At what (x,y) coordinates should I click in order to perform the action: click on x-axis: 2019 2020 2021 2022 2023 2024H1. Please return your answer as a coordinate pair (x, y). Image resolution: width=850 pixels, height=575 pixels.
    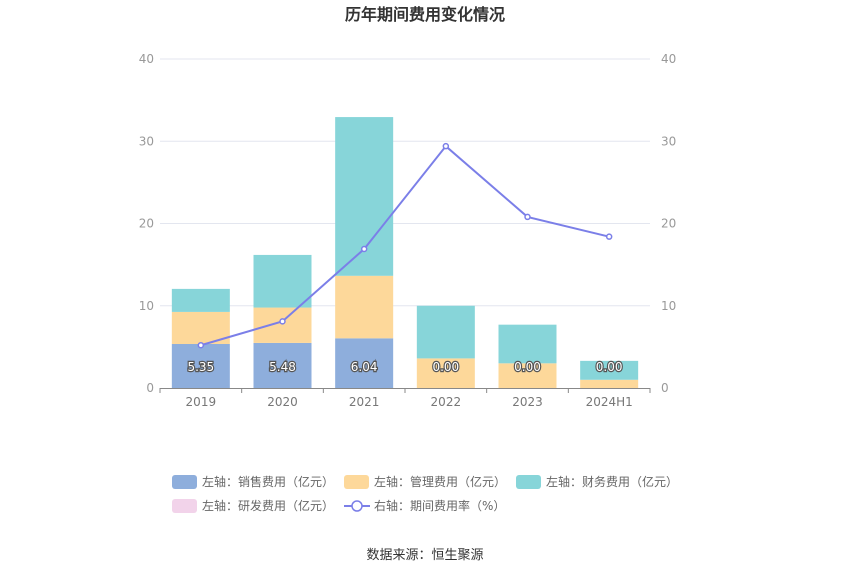
    Looking at the image, I should click on (405, 398).